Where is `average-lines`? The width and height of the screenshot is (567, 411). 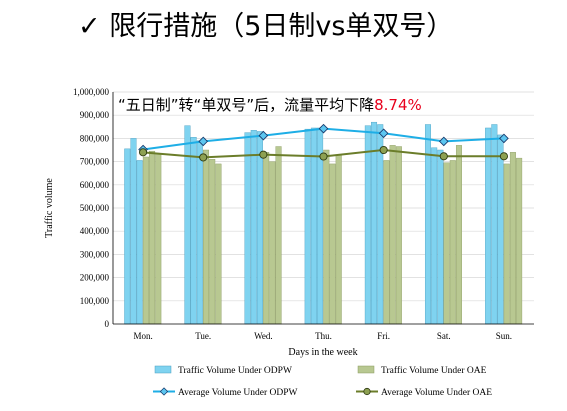 average-lines is located at coordinates (323, 142).